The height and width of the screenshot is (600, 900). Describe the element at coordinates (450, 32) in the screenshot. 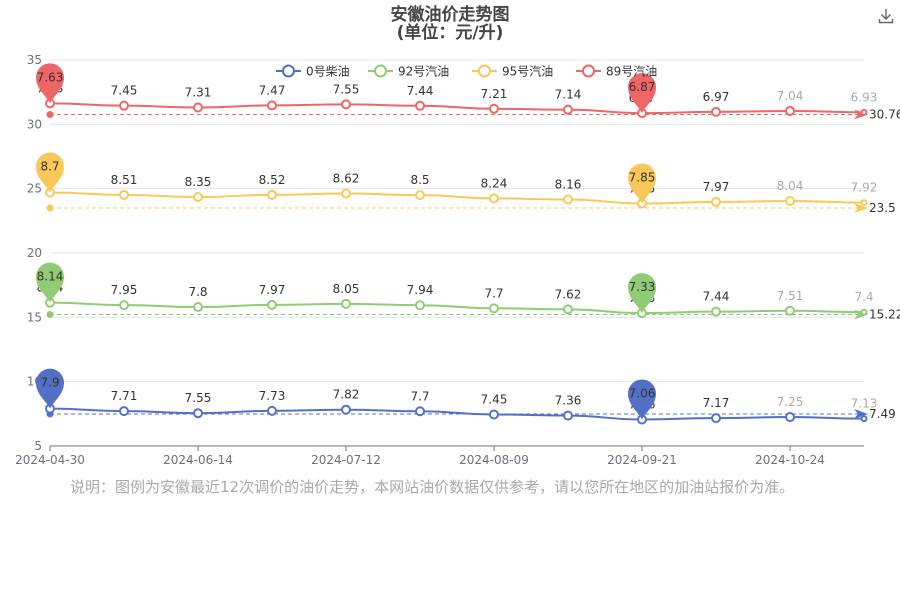

I see `chart-subtitle: (单位：元/升)` at that location.